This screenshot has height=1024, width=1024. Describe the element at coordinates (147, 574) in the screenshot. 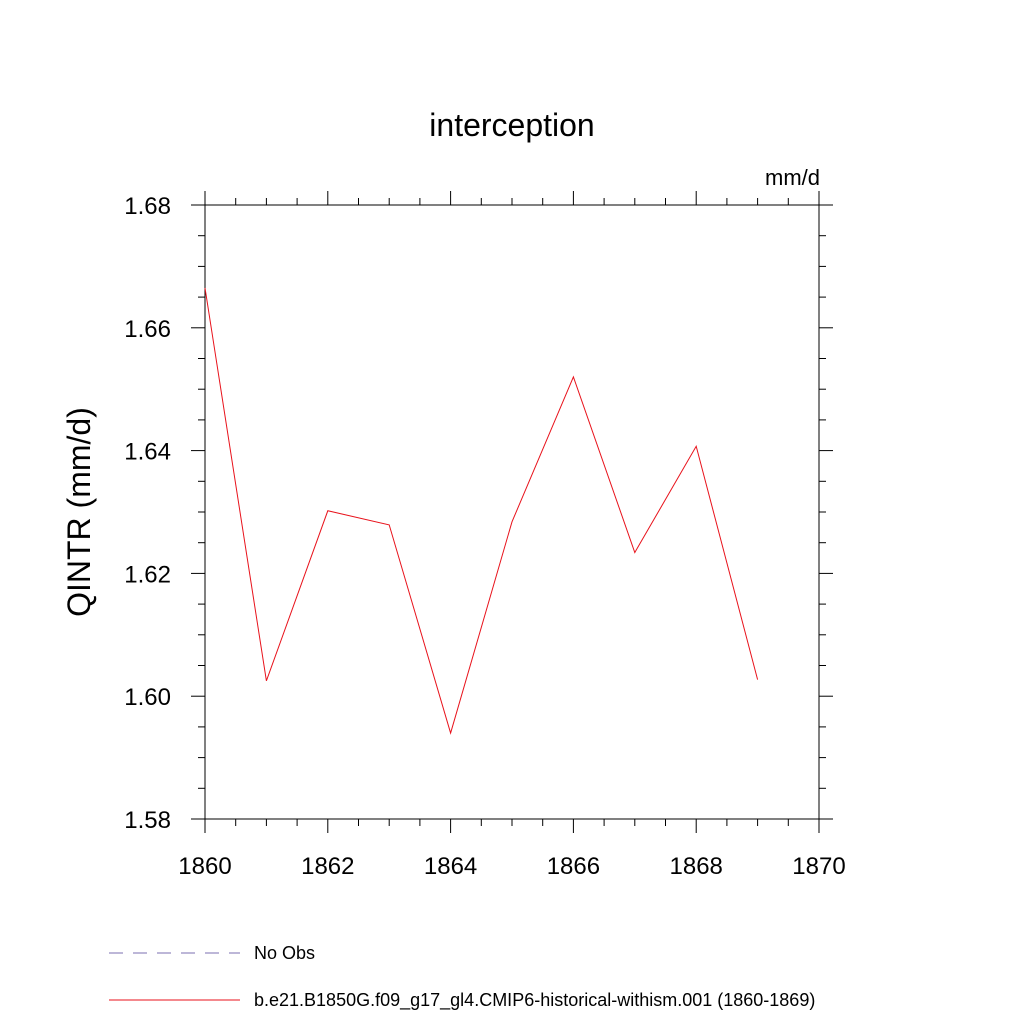

I see `y-tick-label: 1.62` at that location.